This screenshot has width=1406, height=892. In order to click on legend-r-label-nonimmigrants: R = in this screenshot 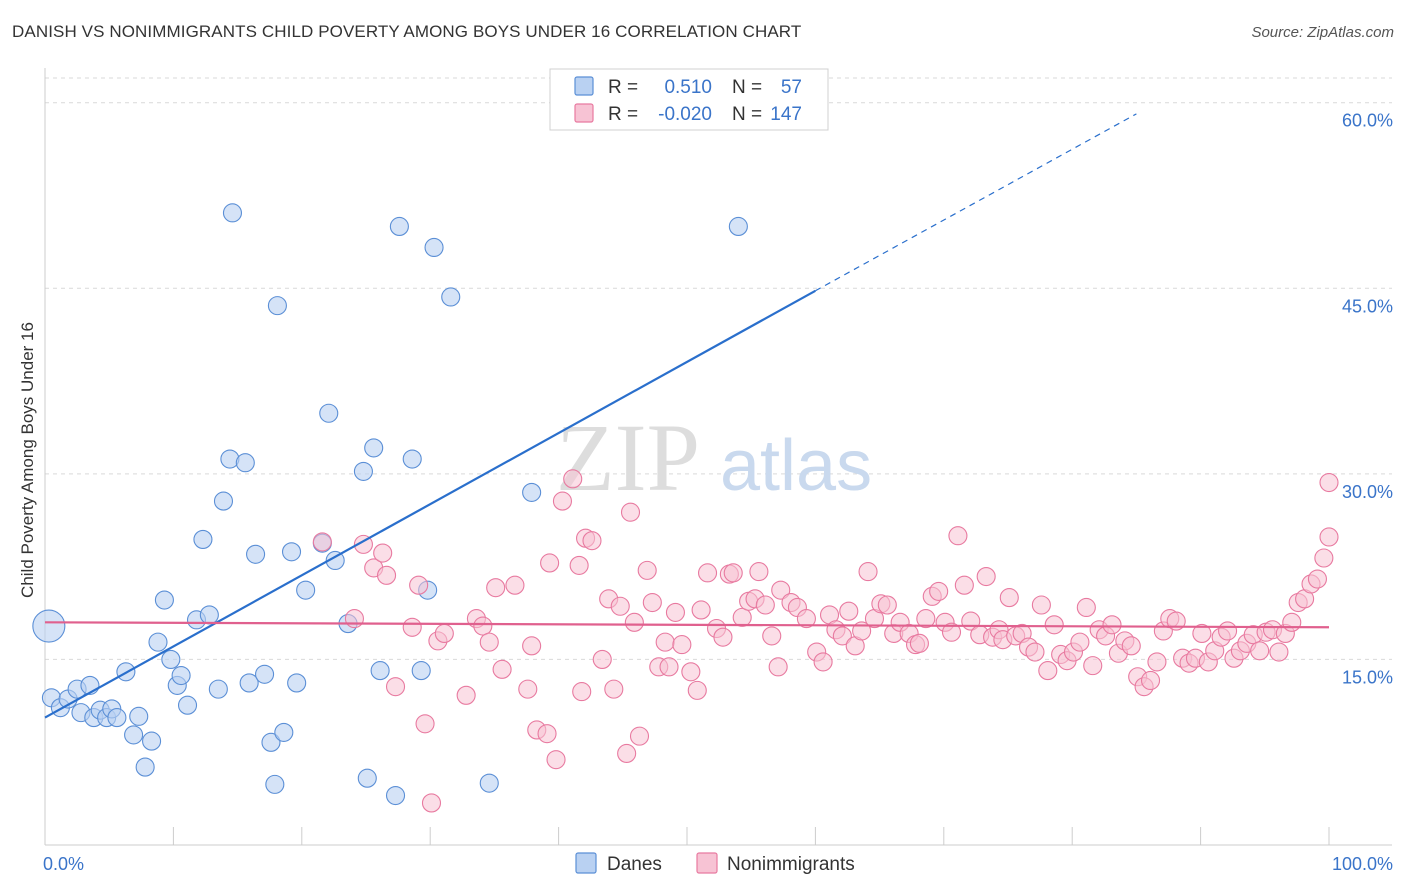, I will do `click(623, 114)`.